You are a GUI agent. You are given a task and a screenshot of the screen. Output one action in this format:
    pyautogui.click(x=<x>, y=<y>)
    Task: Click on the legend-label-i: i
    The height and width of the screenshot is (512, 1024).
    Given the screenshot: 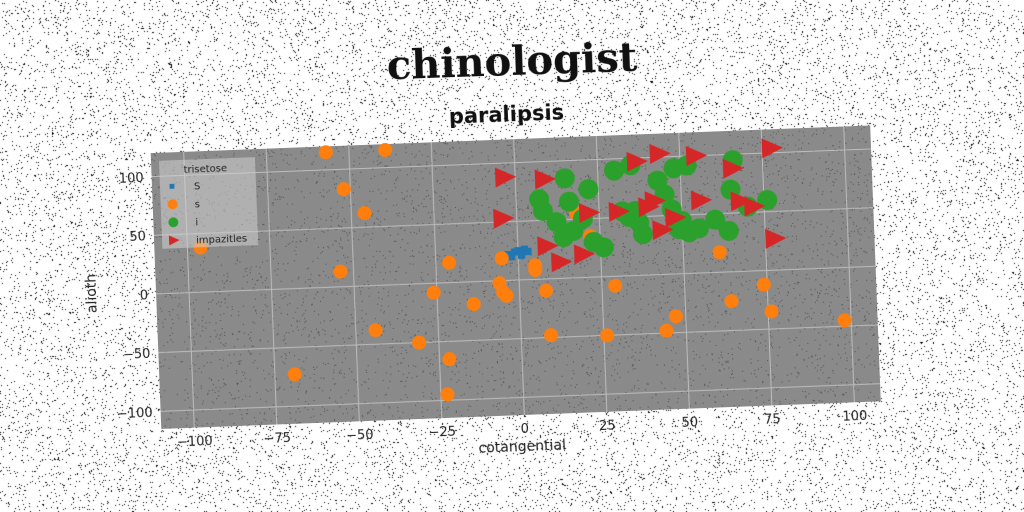 What is the action you would take?
    pyautogui.click(x=196, y=222)
    